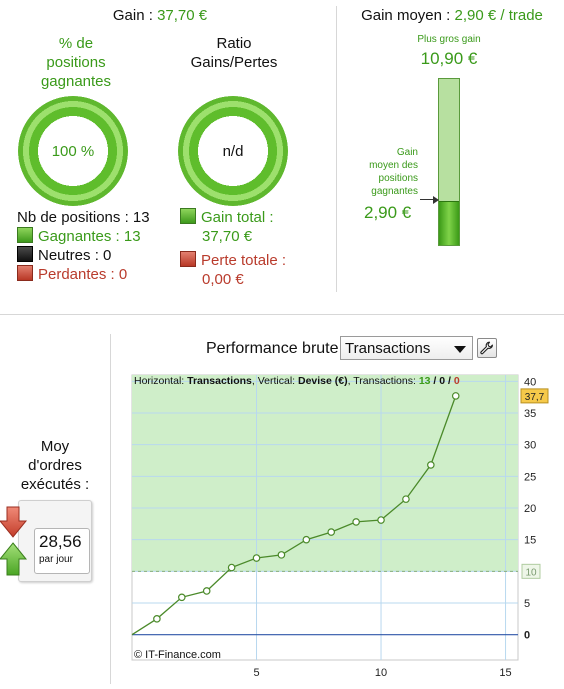  I want to click on wrench-icon, so click(486, 348).